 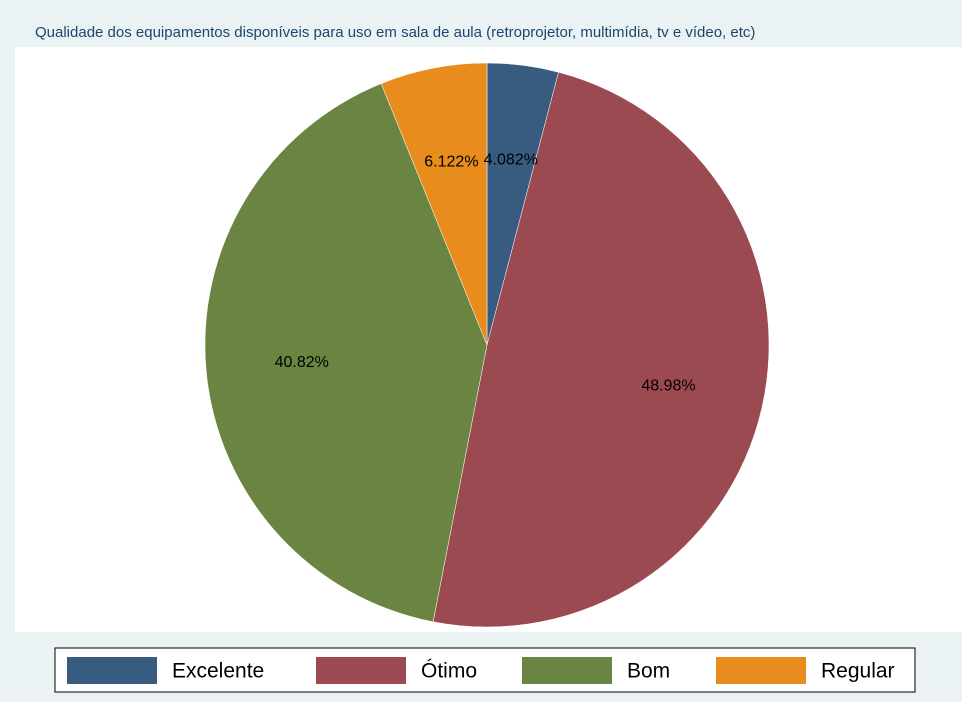 I want to click on slice-label: 6.122%, so click(x=451, y=162).